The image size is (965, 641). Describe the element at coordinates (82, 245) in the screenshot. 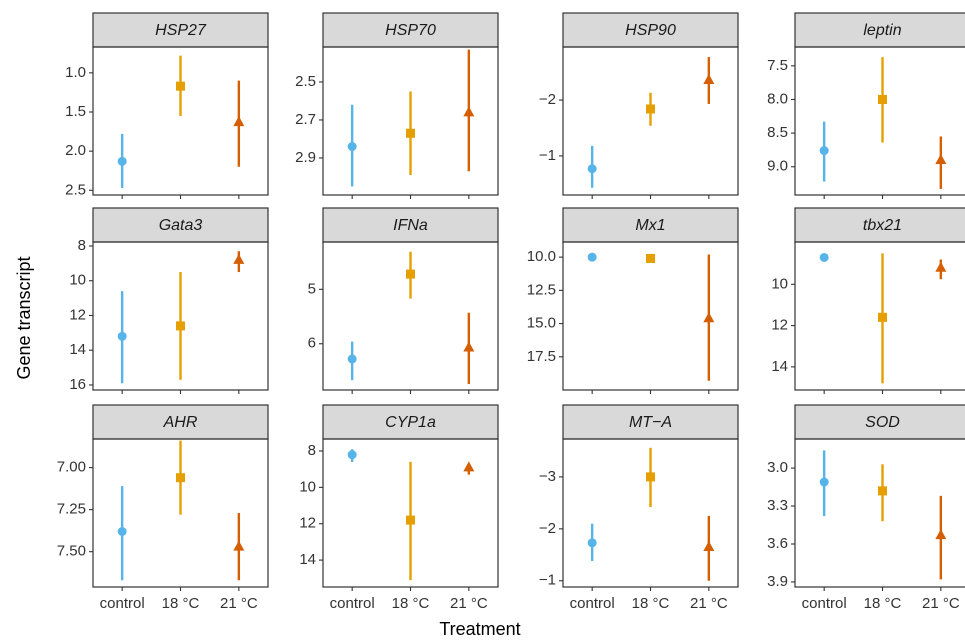

I see `y-tick-label: 8` at that location.